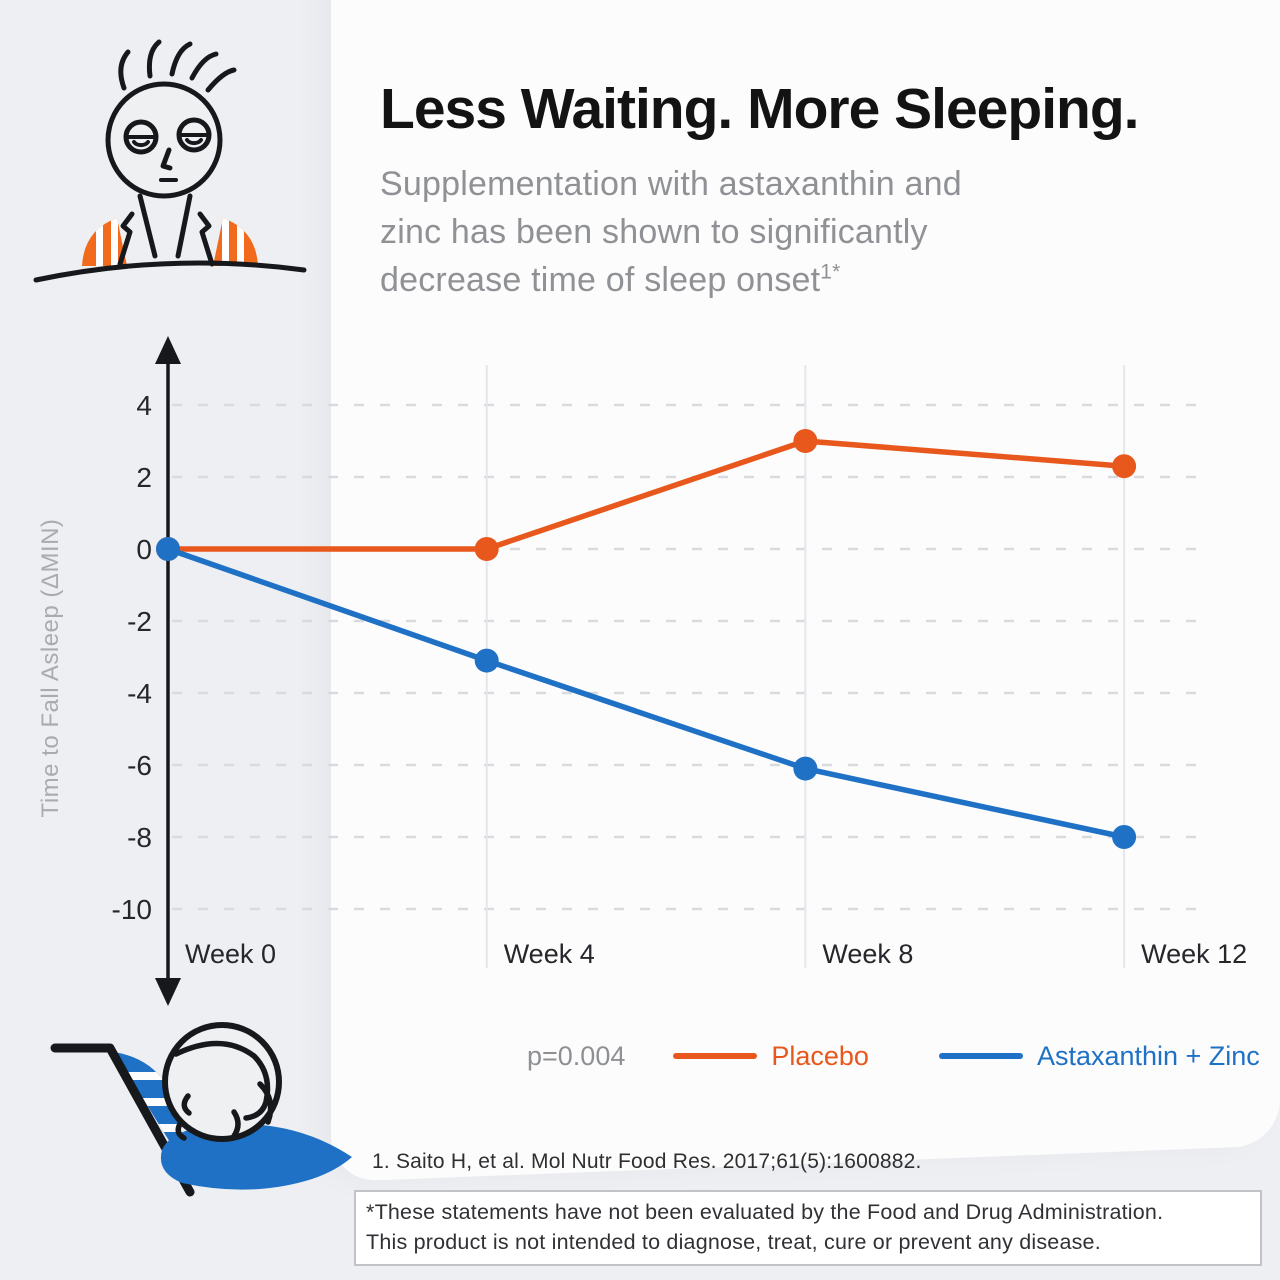 The width and height of the screenshot is (1280, 1280). What do you see at coordinates (139, 693) in the screenshot?
I see `svg-text: -4` at bounding box center [139, 693].